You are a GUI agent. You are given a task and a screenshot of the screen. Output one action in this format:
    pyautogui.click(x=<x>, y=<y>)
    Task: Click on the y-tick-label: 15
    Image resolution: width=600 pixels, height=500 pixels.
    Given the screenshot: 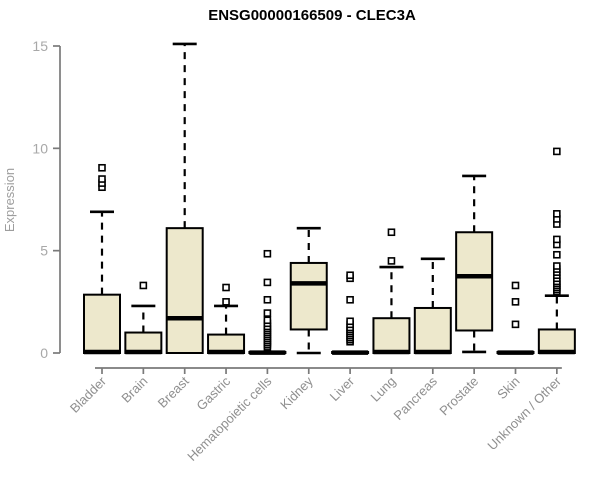 What is the action you would take?
    pyautogui.click(x=40, y=46)
    